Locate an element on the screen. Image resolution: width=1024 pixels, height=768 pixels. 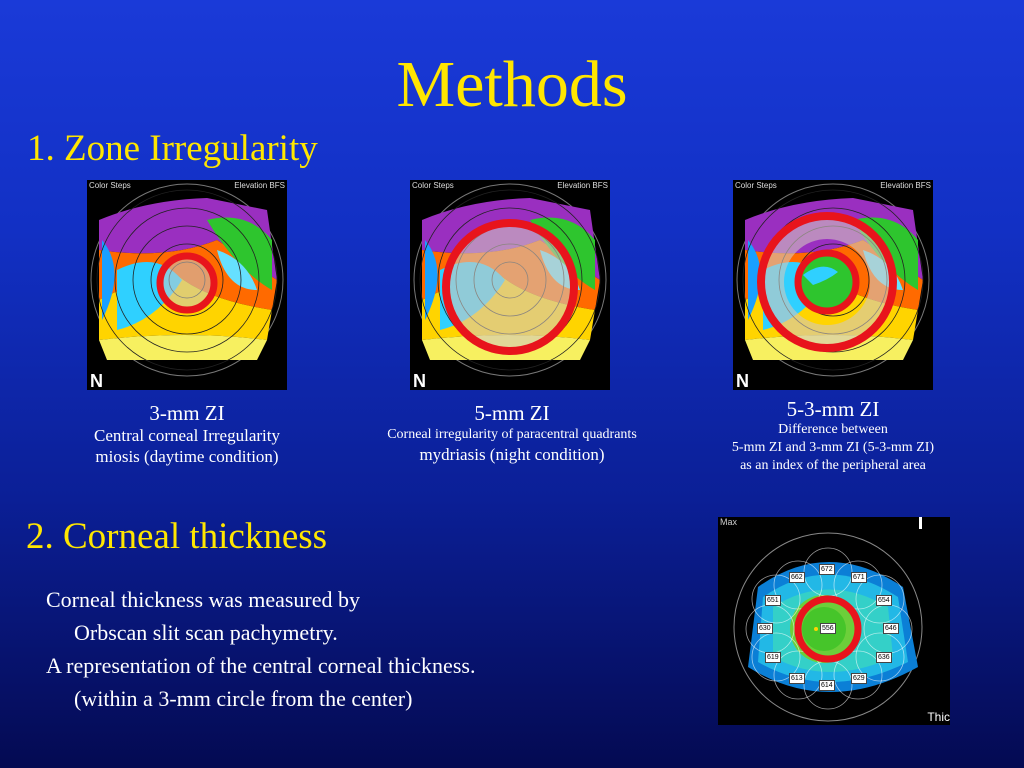
caption-line: Central corneal Irregularity is located at coordinates (187, 435).